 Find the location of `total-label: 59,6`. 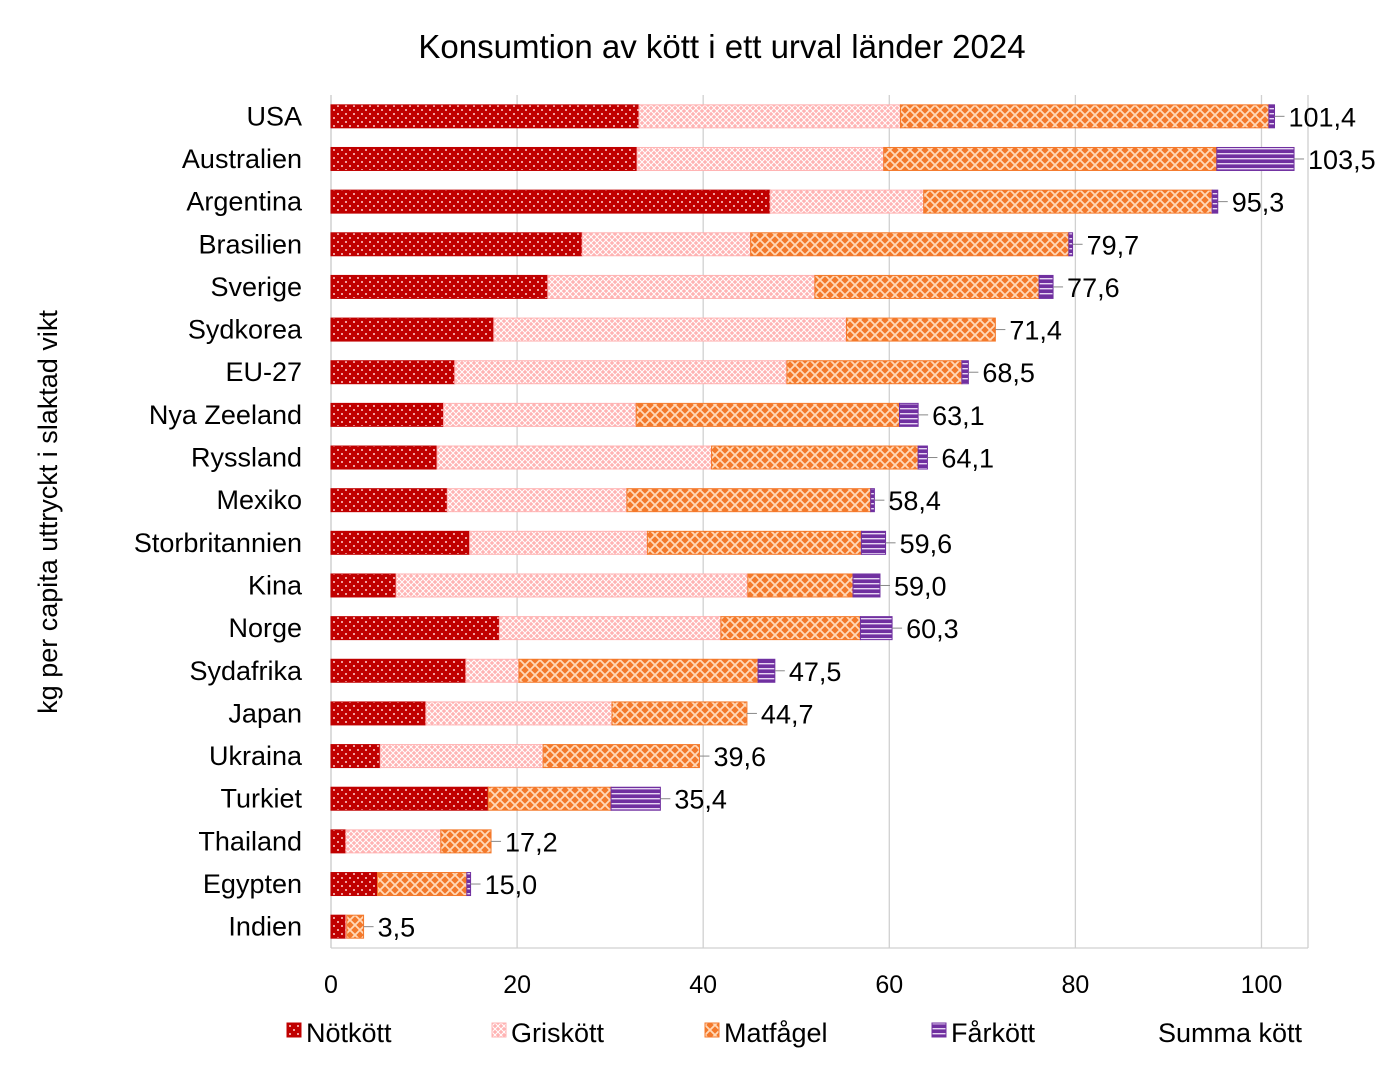

total-label: 59,6 is located at coordinates (926, 544).